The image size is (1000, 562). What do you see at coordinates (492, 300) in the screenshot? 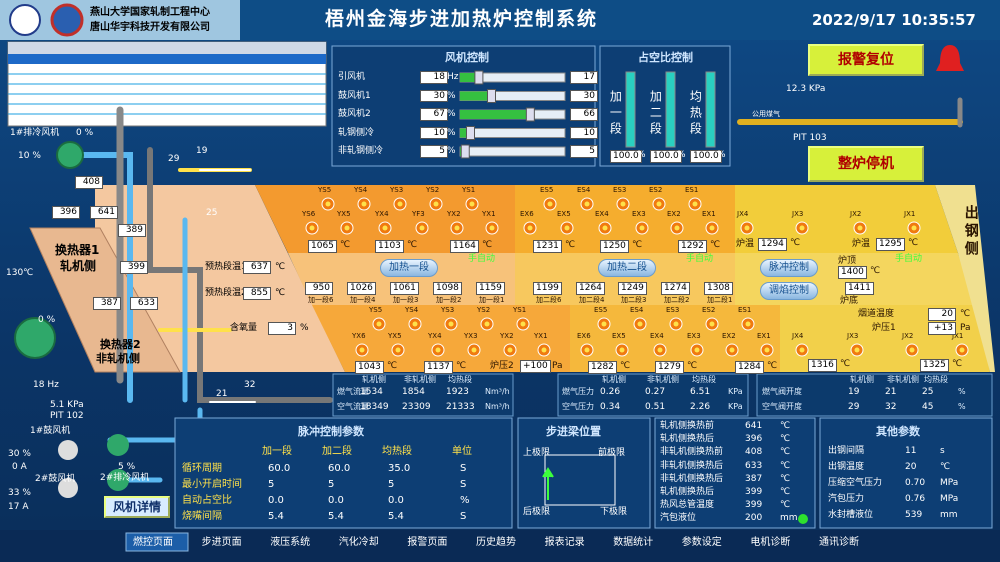
I see `zone-temp-label: 加一段1` at bounding box center [492, 300].